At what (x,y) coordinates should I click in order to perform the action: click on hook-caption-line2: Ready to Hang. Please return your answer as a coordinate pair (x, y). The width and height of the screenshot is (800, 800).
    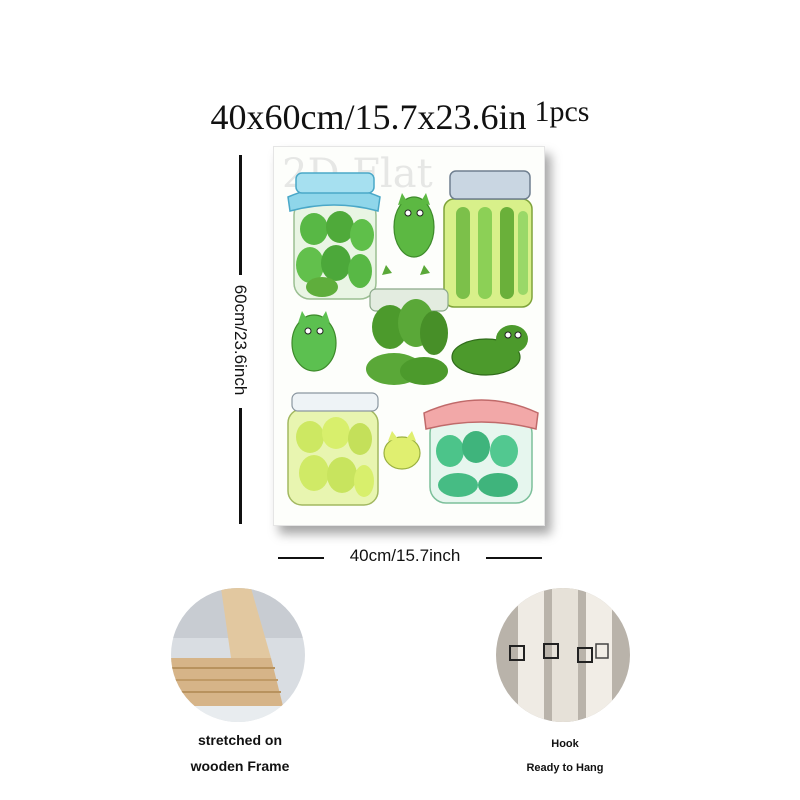
    Looking at the image, I should click on (565, 768).